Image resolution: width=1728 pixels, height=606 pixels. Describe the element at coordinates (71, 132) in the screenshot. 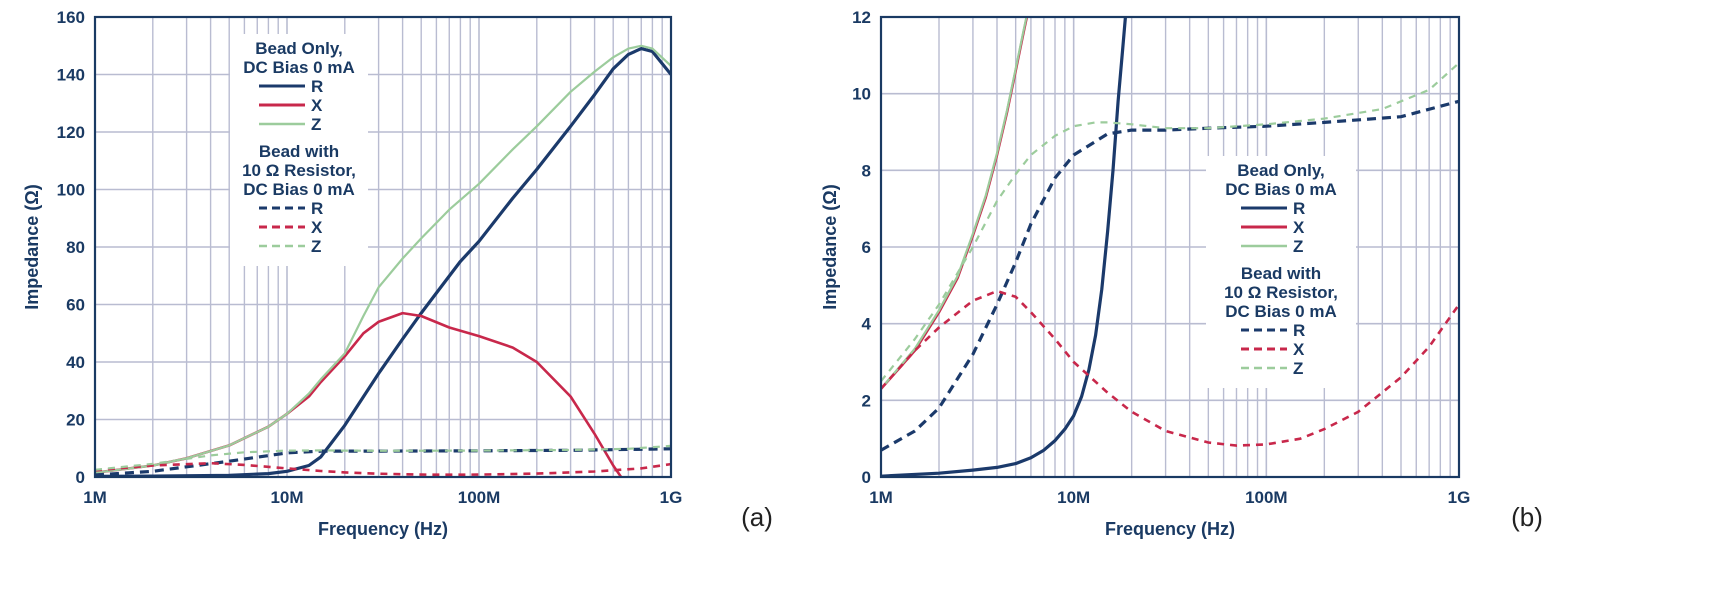

I see `y-tick-label: 120` at that location.